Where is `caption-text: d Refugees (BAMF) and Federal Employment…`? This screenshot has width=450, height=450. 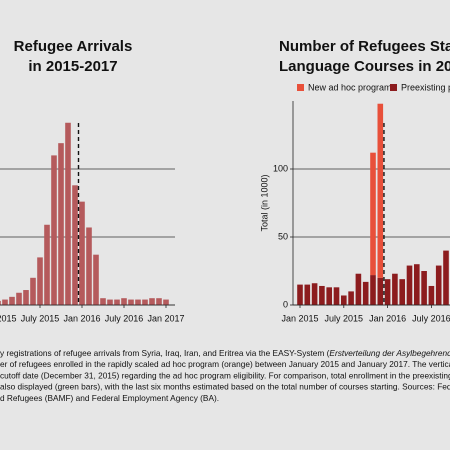 caption-text: d Refugees (BAMF) and Federal Employment… is located at coordinates (109, 398).